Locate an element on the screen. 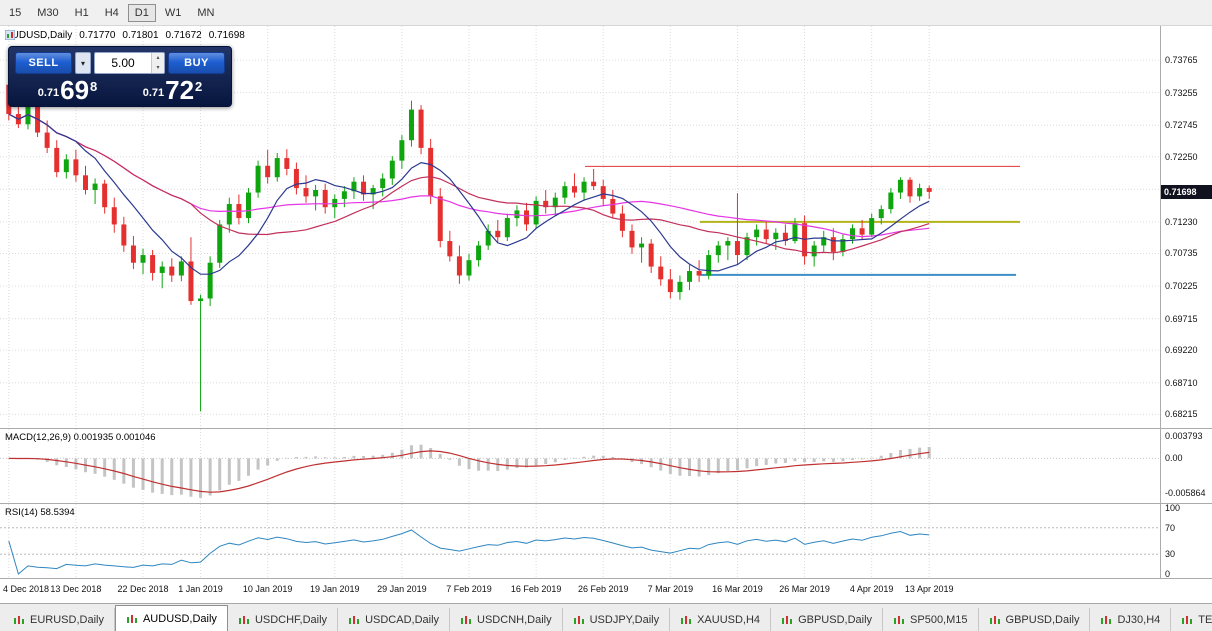 The height and width of the screenshot is (631, 1212). one-click-trade-panel: SELL ▾ 5.00 ▴ ▾ BUY 0.71 69 8 is located at coordinates (120, 77).